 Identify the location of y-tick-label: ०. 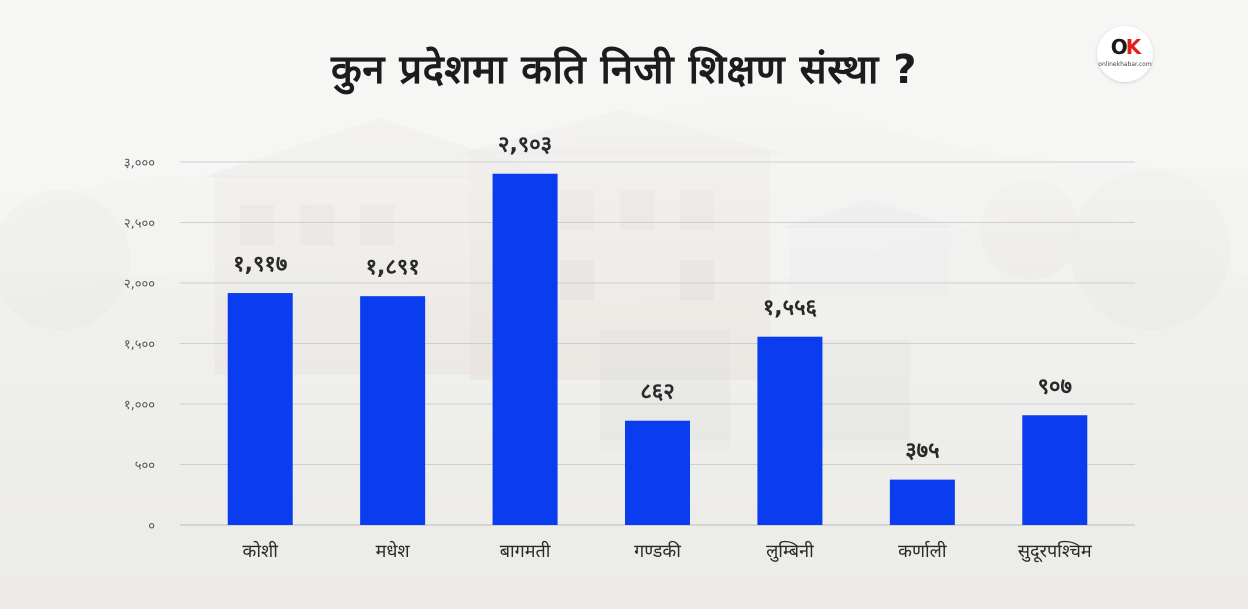
(151, 526).